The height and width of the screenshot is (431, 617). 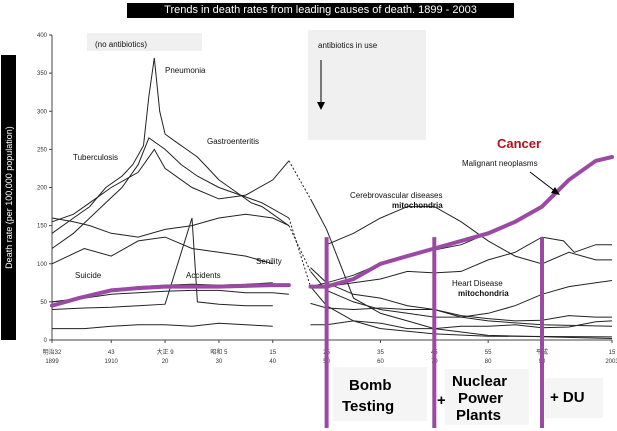 I want to click on label-mitochondria-cerebro: mitochondria, so click(x=417, y=205).